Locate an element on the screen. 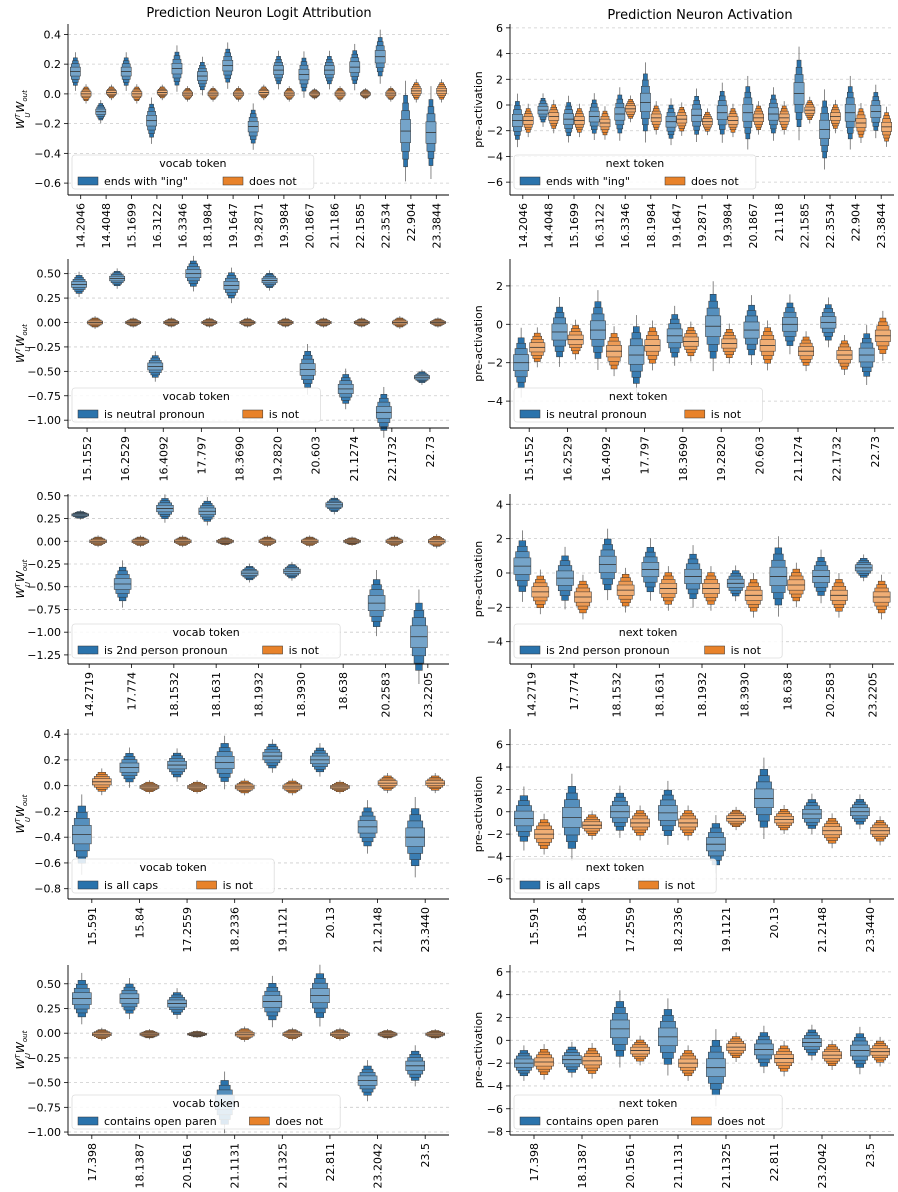  y-label-part: out is located at coordinates (25, 1036).